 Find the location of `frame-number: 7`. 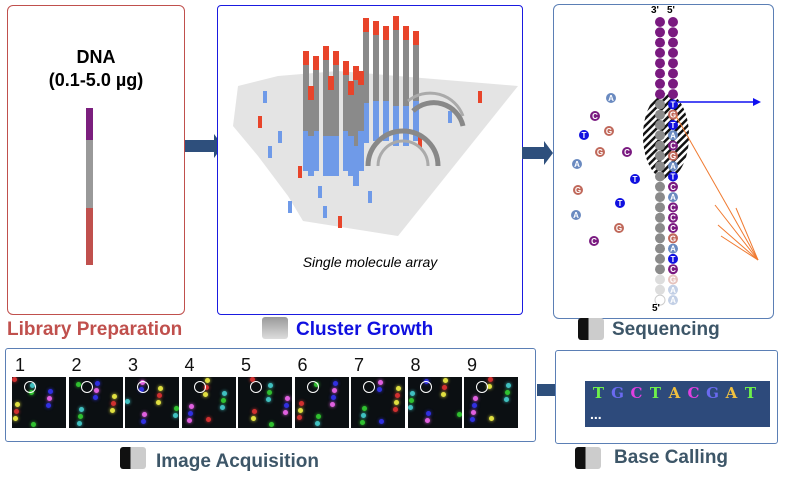

frame-number: 7 is located at coordinates (359, 365).